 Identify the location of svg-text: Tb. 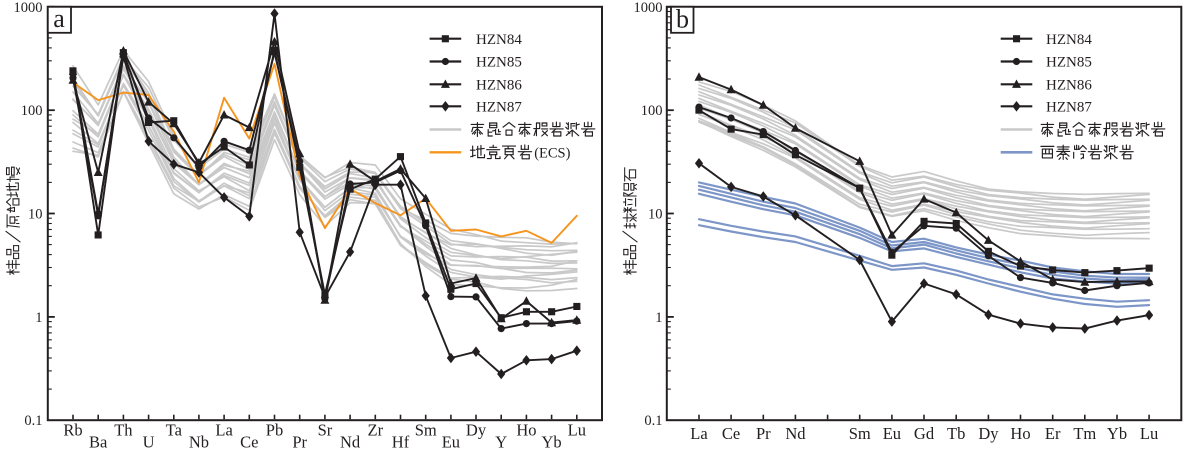
(956, 433).